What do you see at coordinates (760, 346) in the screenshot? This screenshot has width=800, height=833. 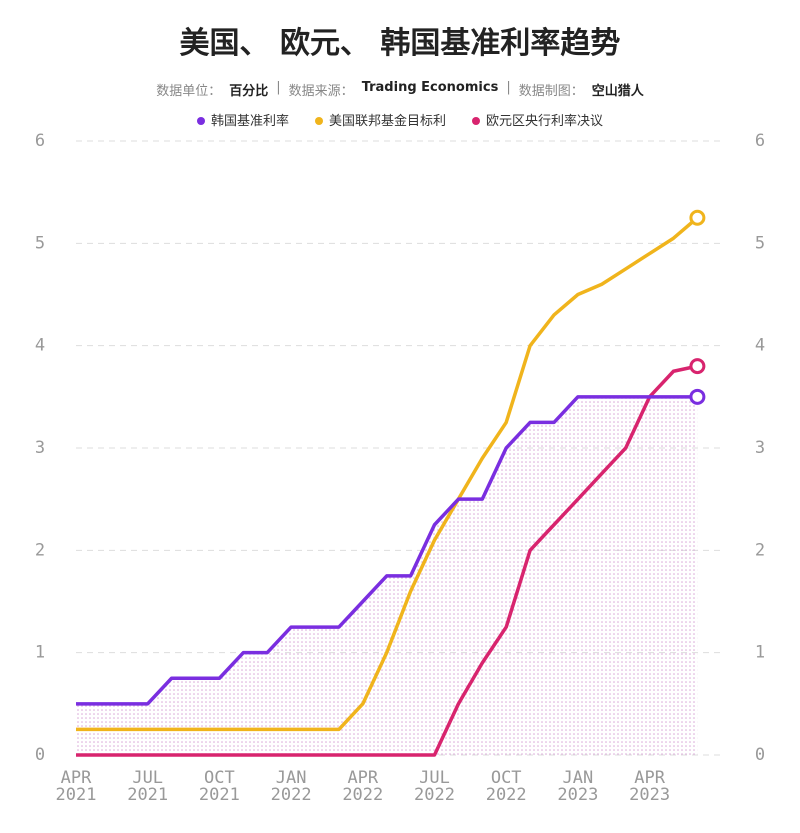 I see `y2-tick-label: 4` at bounding box center [760, 346].